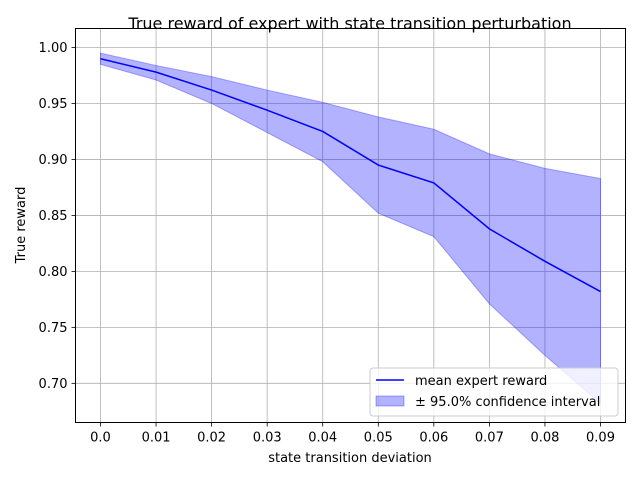  I want to click on y-tick-label: 0.80, so click(53, 272).